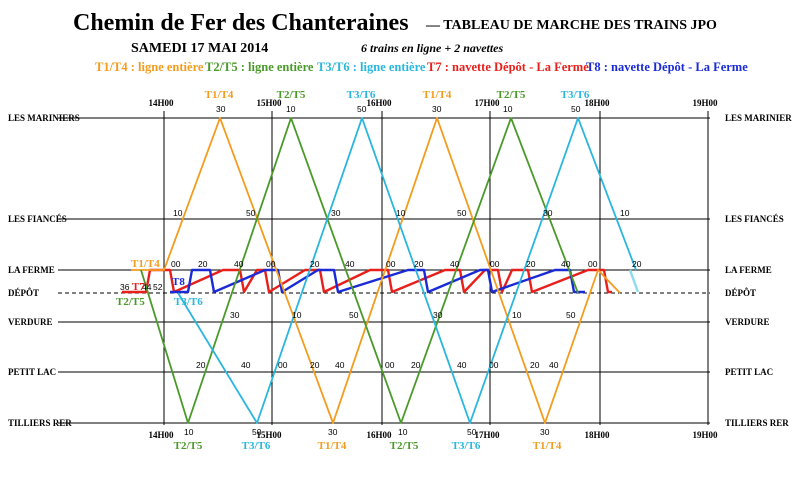  Describe the element at coordinates (31, 270) in the screenshot. I see `station-label-left: LA FERME` at that location.